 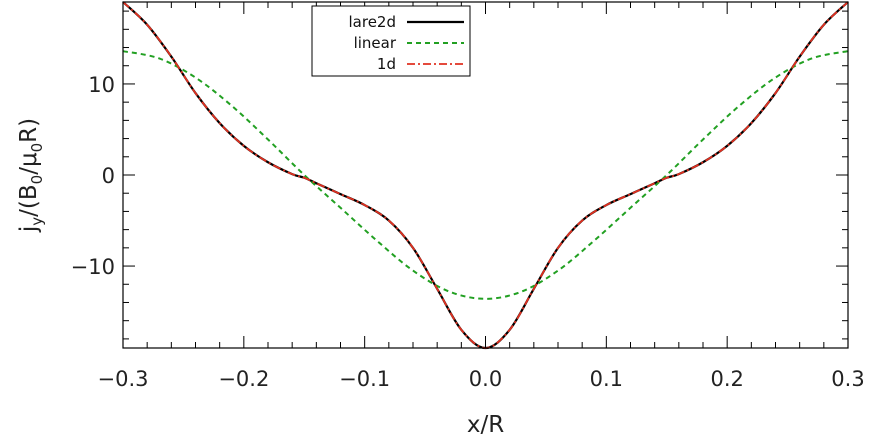 What do you see at coordinates (101, 85) in the screenshot?
I see `y-tick-label: 10` at bounding box center [101, 85].